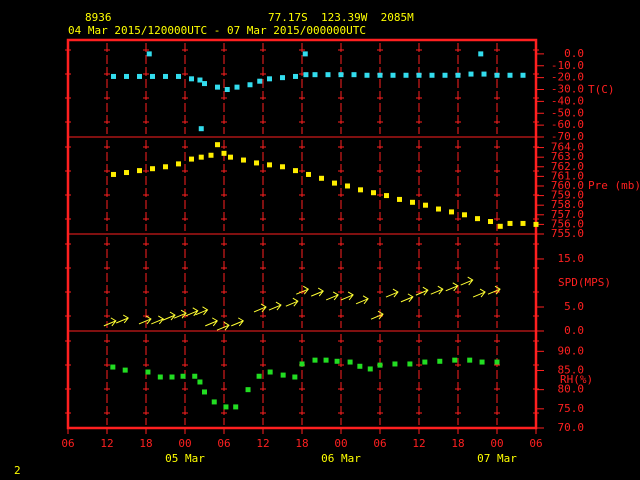  What do you see at coordinates (567, 214) in the screenshot?
I see `y-tick-label: 757.0` at bounding box center [567, 214].